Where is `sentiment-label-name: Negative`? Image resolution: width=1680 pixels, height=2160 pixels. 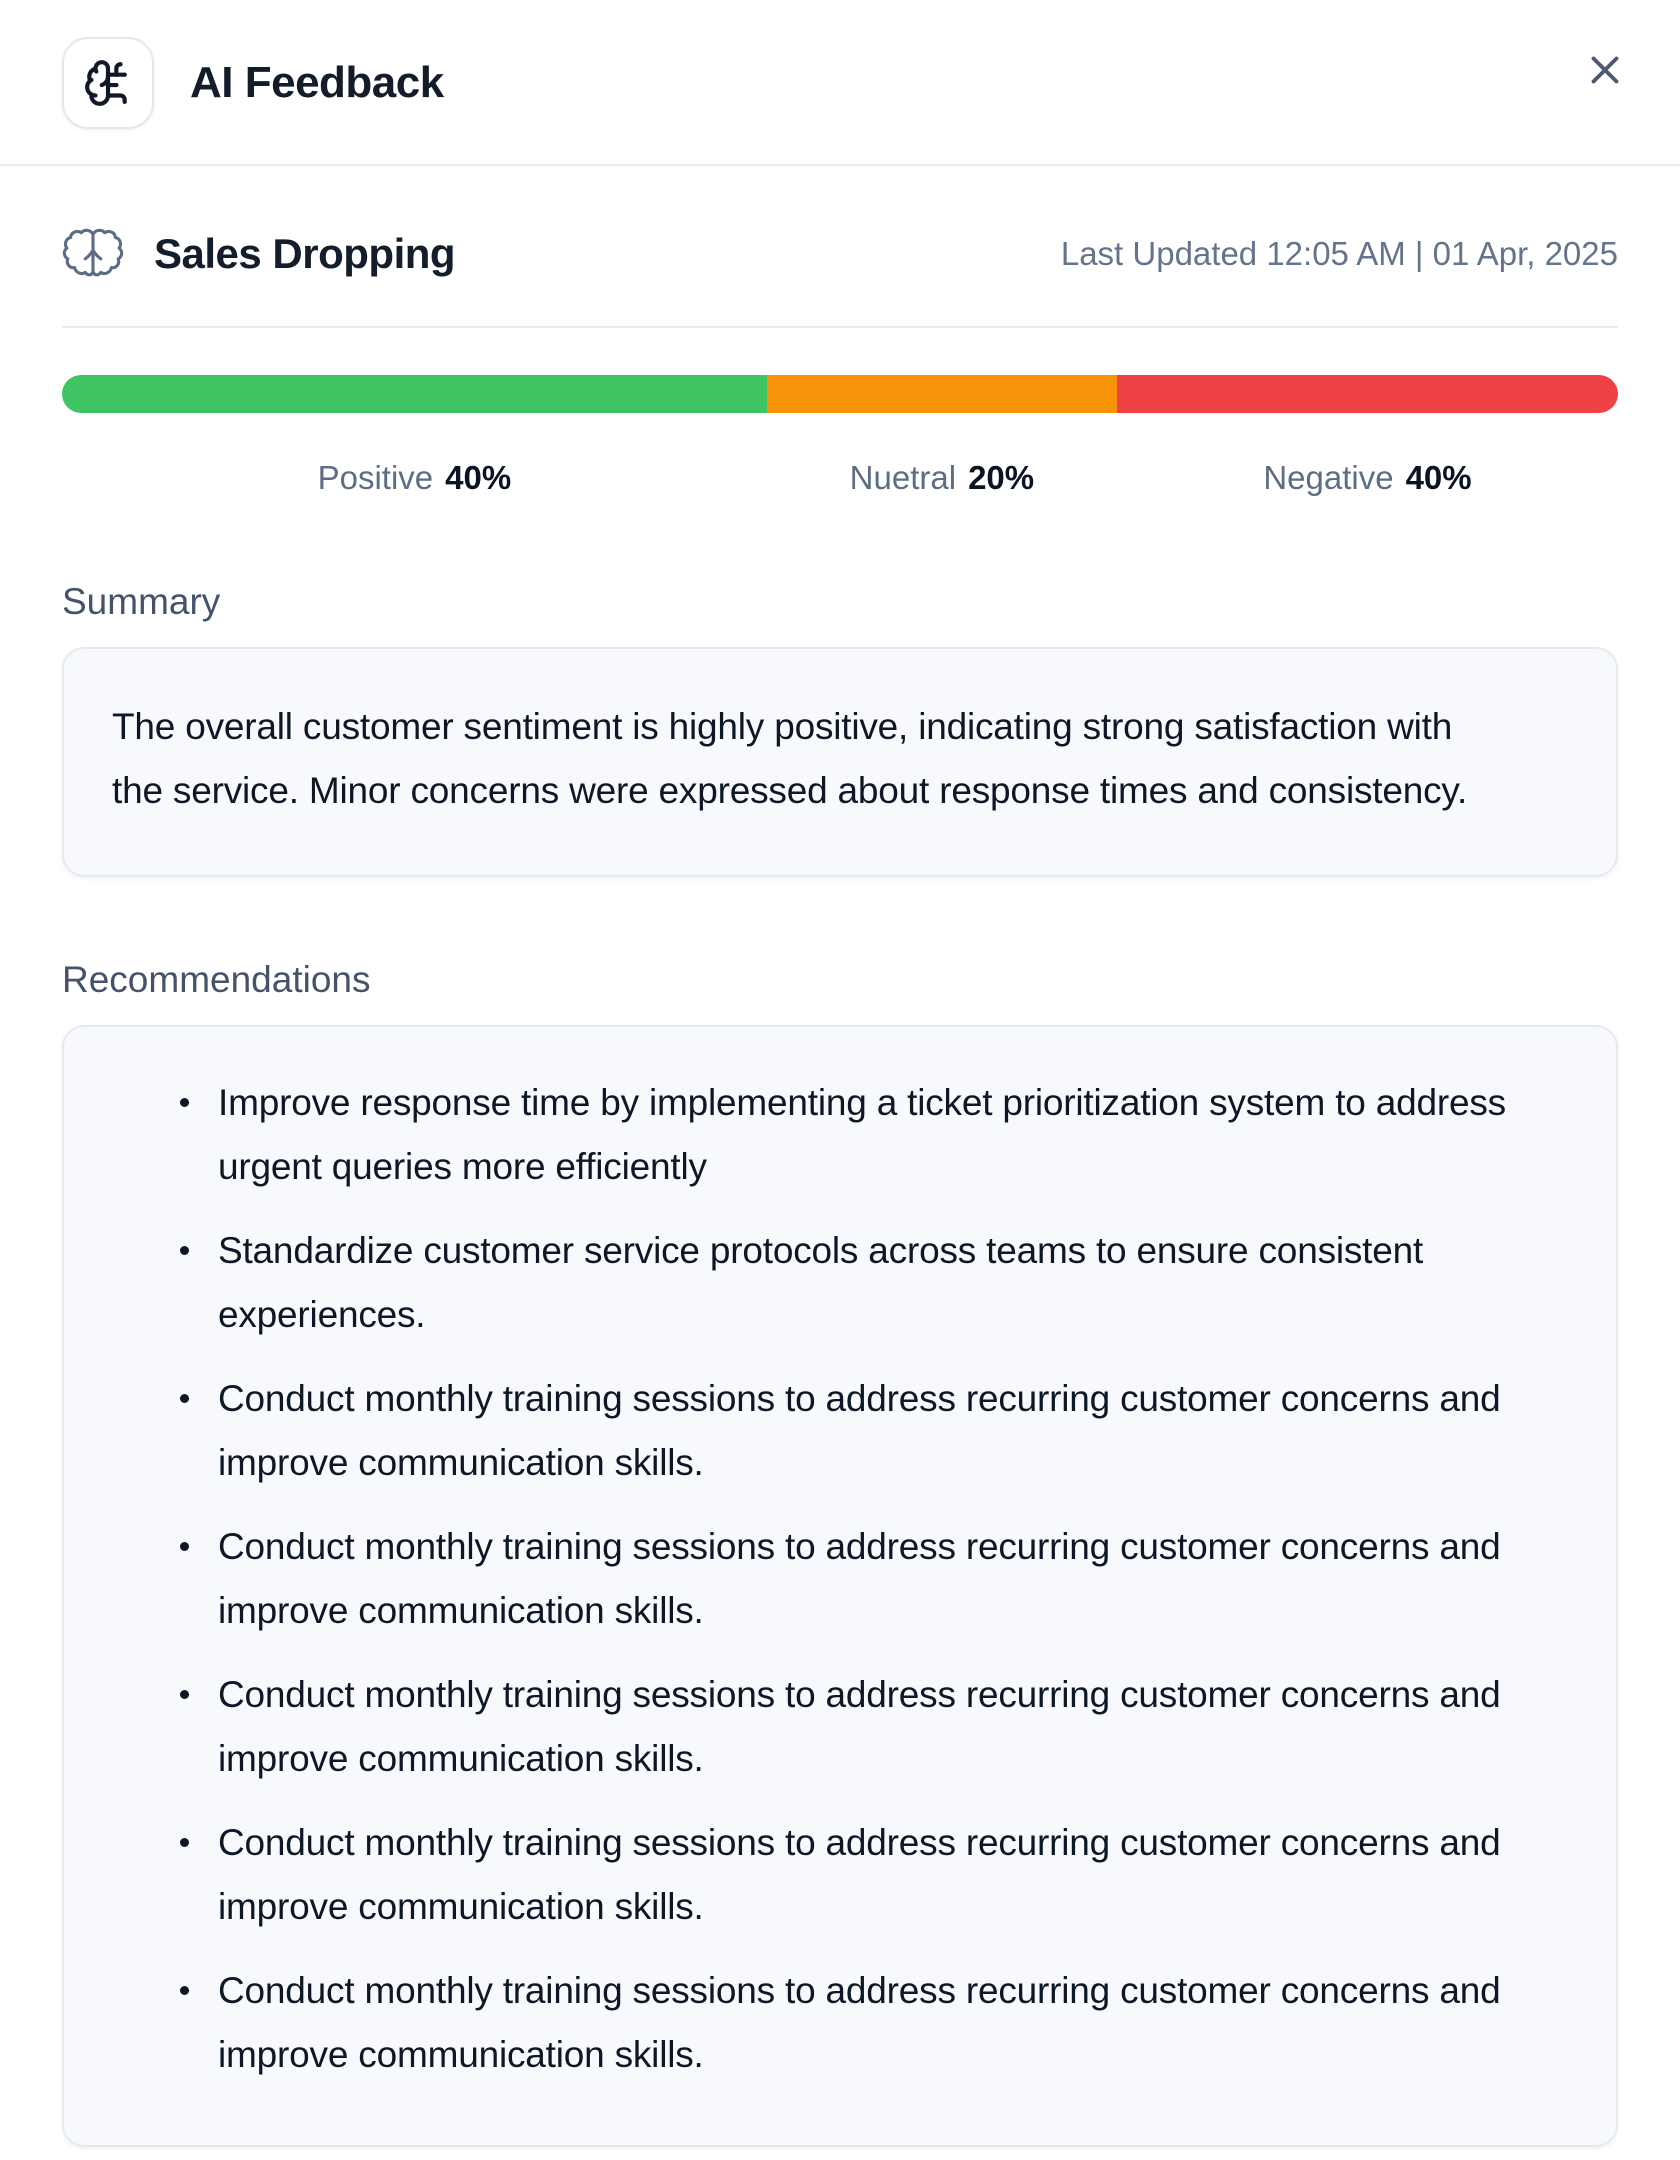 sentiment-label-name: Negative is located at coordinates (1328, 477).